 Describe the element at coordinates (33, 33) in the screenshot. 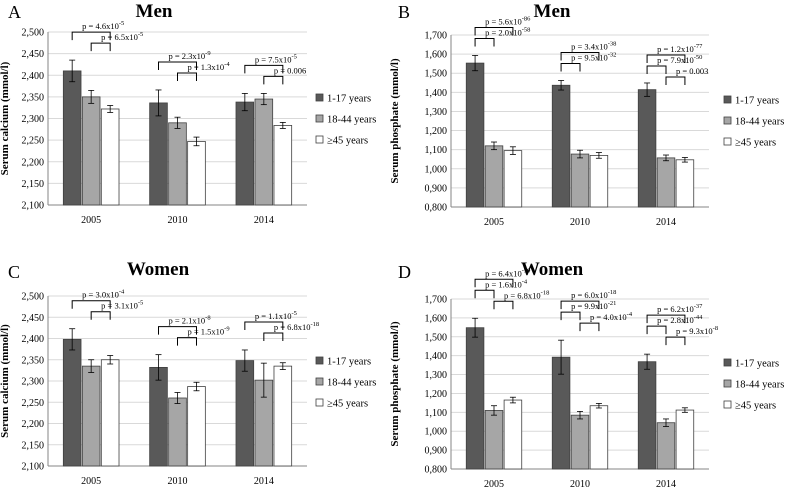

I see `y-tick-label: 2,500` at that location.